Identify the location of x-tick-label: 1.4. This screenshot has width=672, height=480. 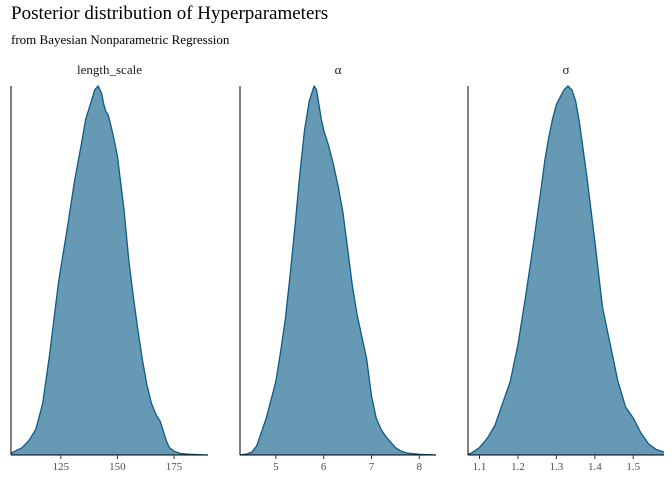
(595, 467).